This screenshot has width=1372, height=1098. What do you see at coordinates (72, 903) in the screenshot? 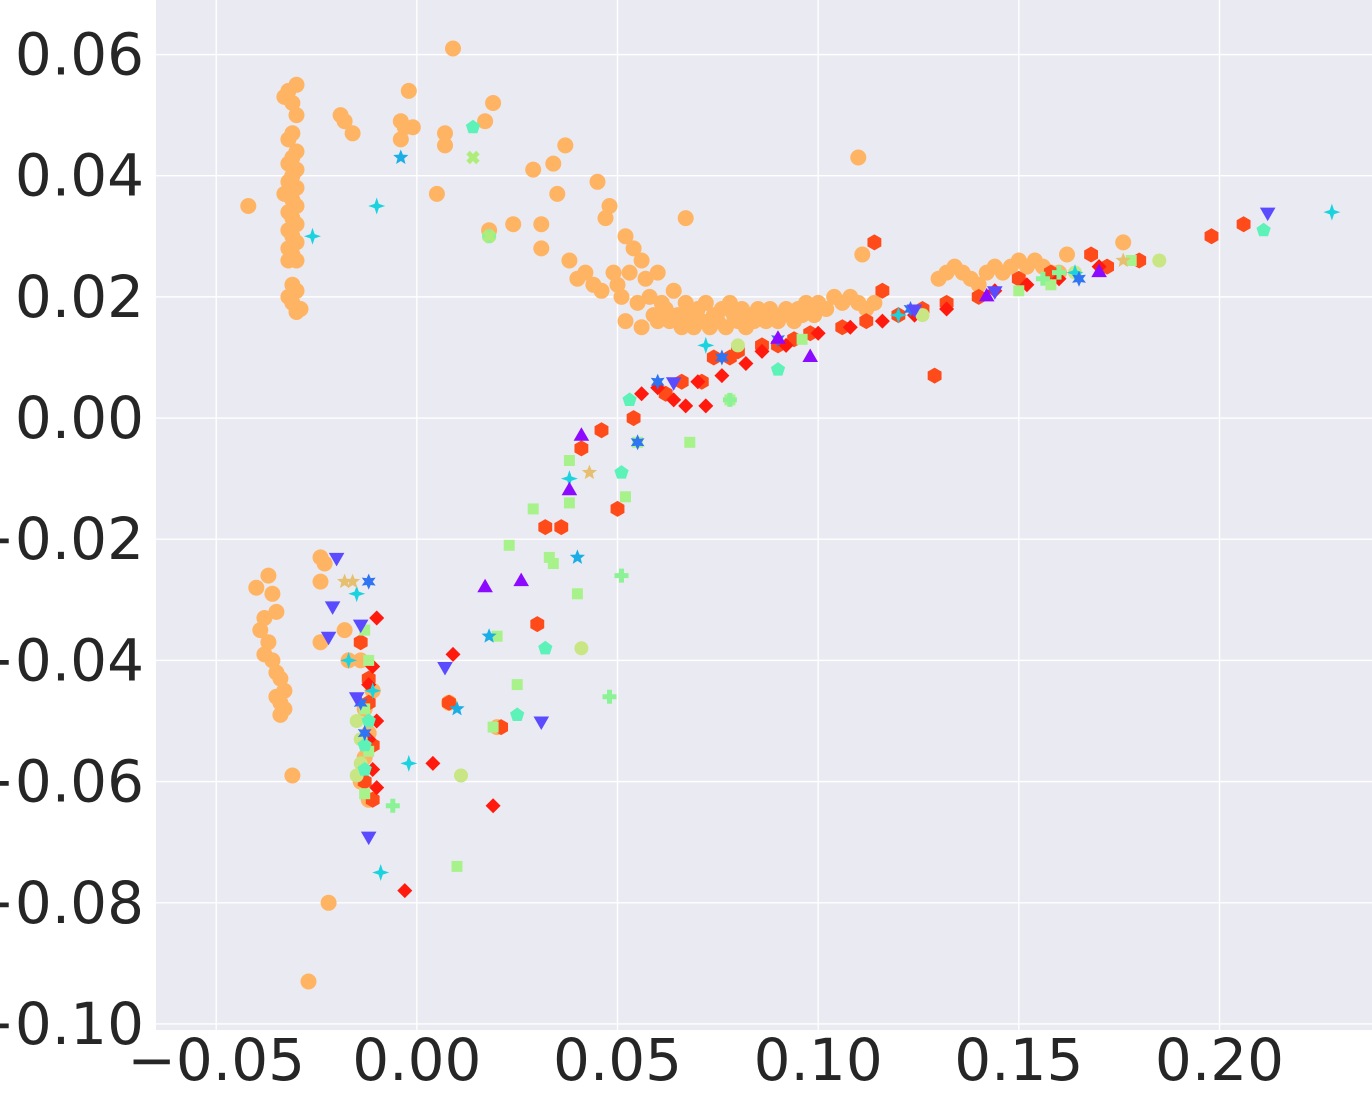
I see `y-tick-label: −0.08` at bounding box center [72, 903].